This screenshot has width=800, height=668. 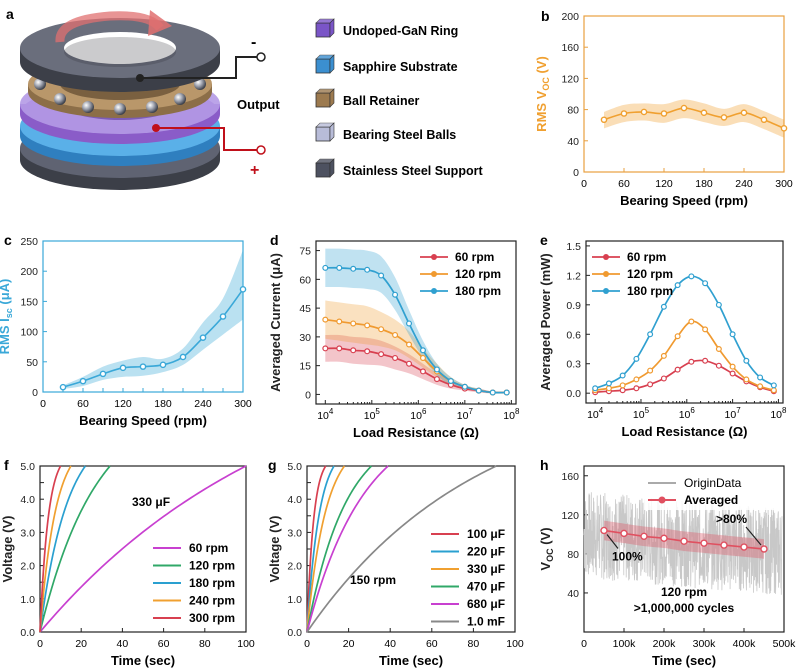 I want to click on y-tick-label: 40, so click(x=573, y=142).